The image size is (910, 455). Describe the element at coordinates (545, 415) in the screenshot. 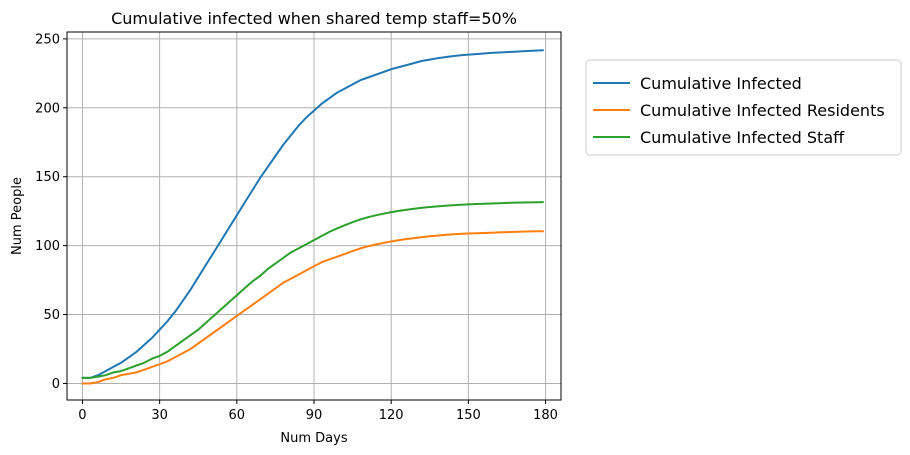

I see `x-tick-label: 180` at that location.